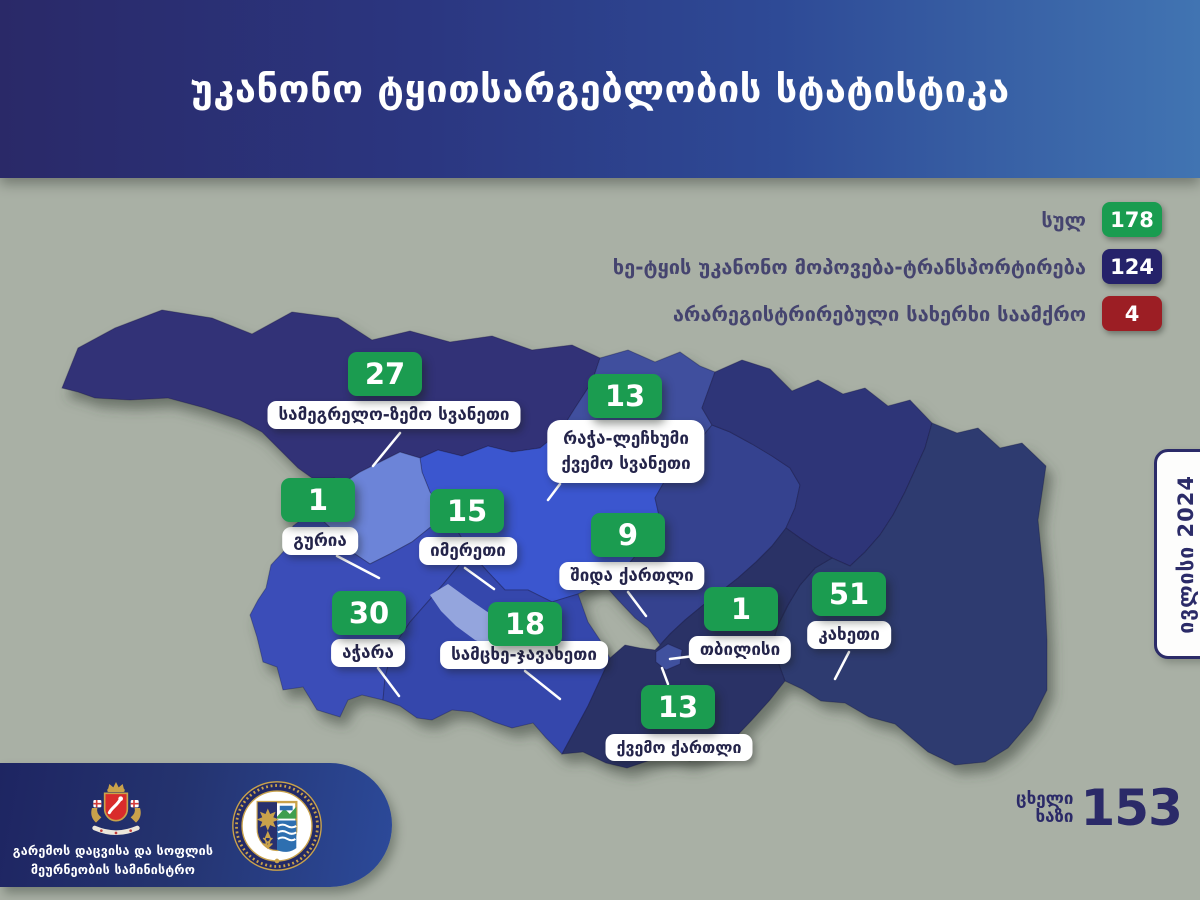 The height and width of the screenshot is (900, 1200). Describe the element at coordinates (632, 576) in the screenshot. I see `region-label-shida-kartli: შიდა ქართლი` at that location.